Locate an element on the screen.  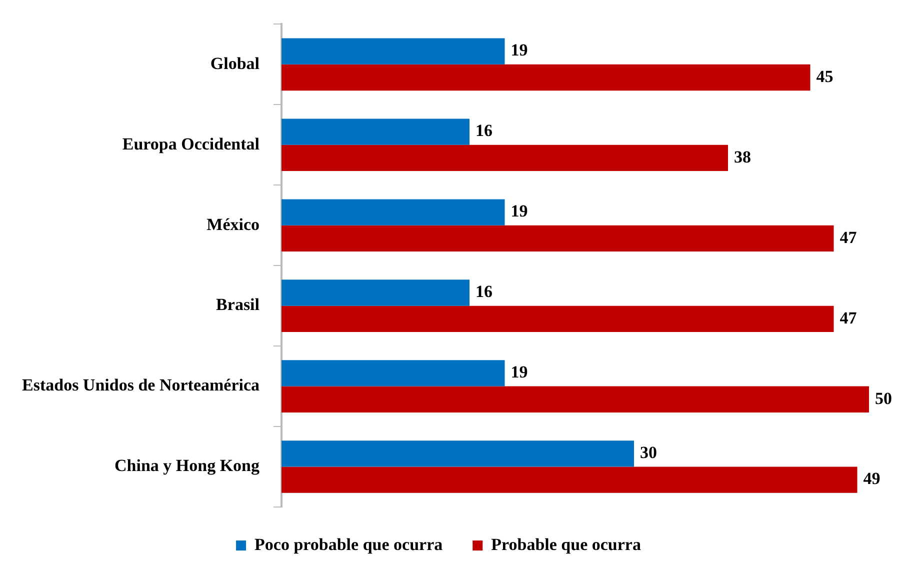
legend-label: Probable que ocurra is located at coordinates (566, 544).